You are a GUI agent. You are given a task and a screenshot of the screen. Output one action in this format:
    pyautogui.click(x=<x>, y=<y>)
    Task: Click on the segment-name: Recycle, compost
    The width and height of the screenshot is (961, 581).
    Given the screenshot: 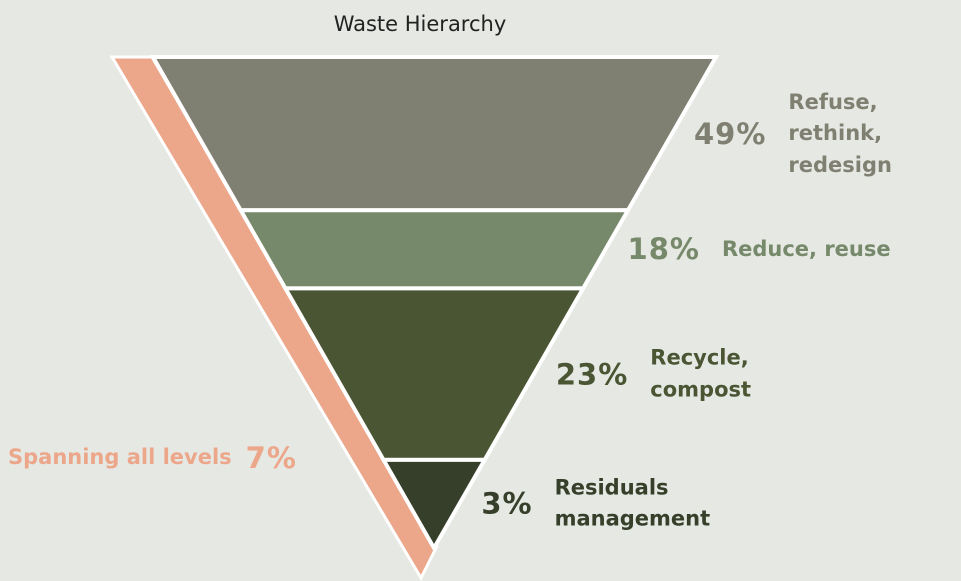 What is the action you would take?
    pyautogui.click(x=701, y=373)
    